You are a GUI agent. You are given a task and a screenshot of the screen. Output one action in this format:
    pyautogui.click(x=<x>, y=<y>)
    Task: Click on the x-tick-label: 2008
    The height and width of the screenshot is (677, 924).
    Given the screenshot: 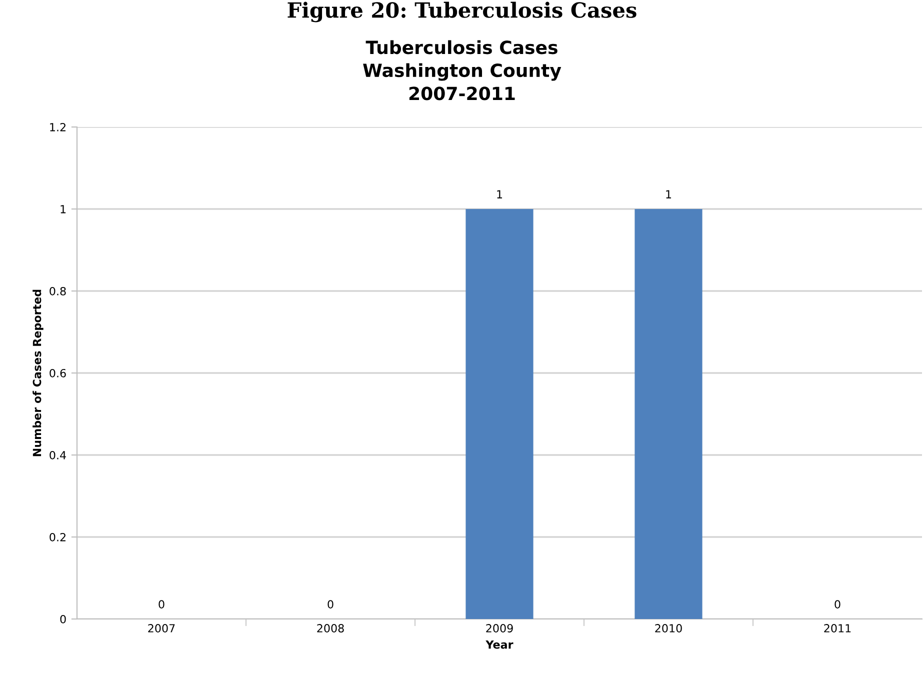 What is the action you would take?
    pyautogui.click(x=330, y=628)
    